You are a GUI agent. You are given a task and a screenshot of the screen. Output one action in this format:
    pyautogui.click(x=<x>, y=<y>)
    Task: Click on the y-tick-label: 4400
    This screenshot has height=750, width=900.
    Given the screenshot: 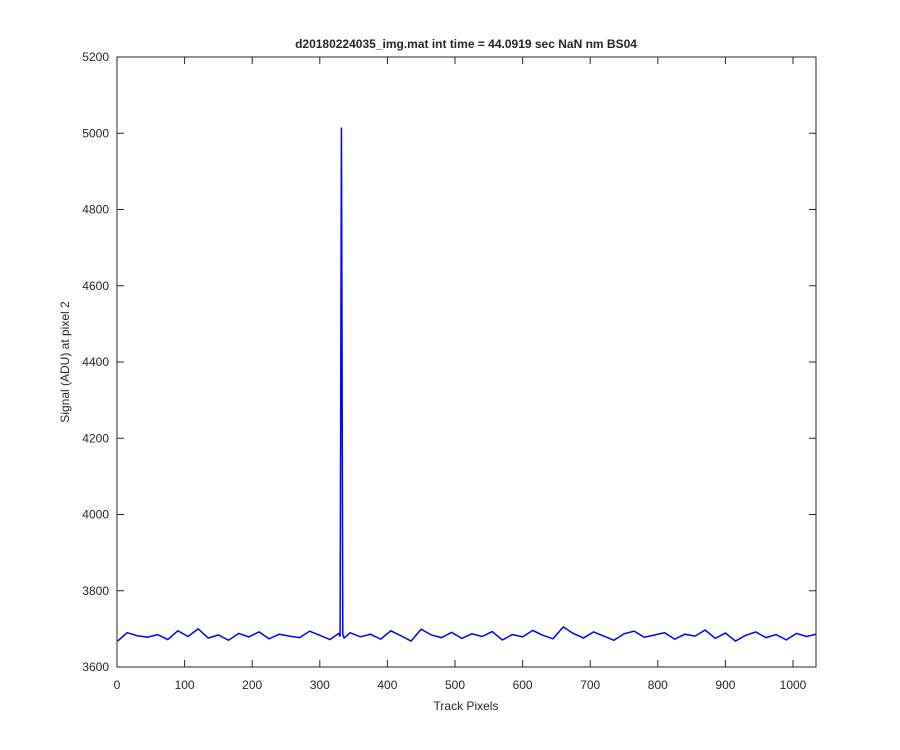 What is the action you would take?
    pyautogui.click(x=95, y=362)
    